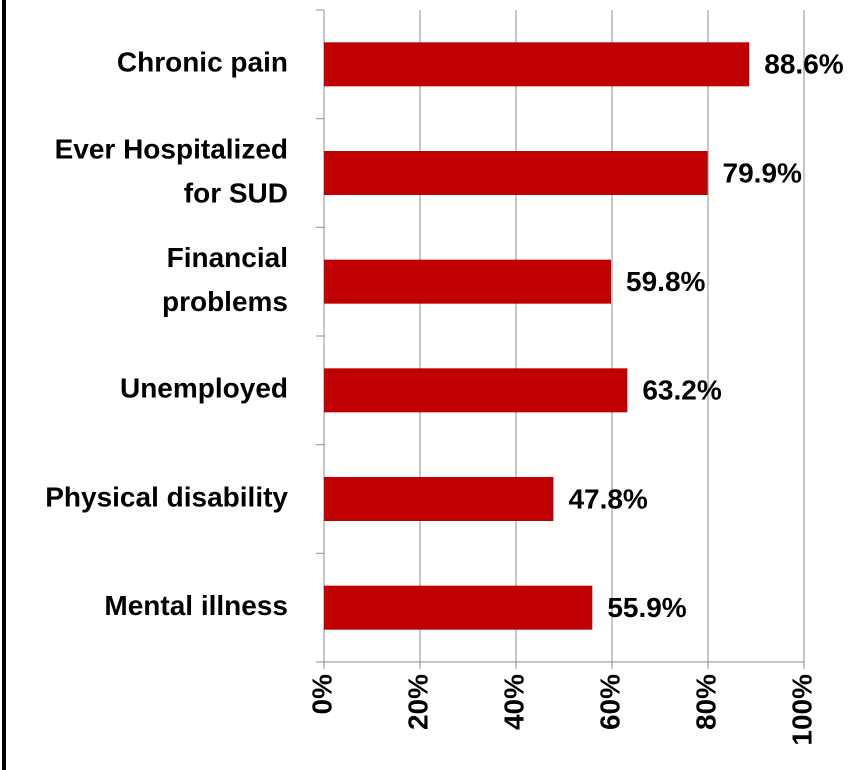  What do you see at coordinates (801, 710) in the screenshot?
I see `x-tick-label: 100%` at bounding box center [801, 710].